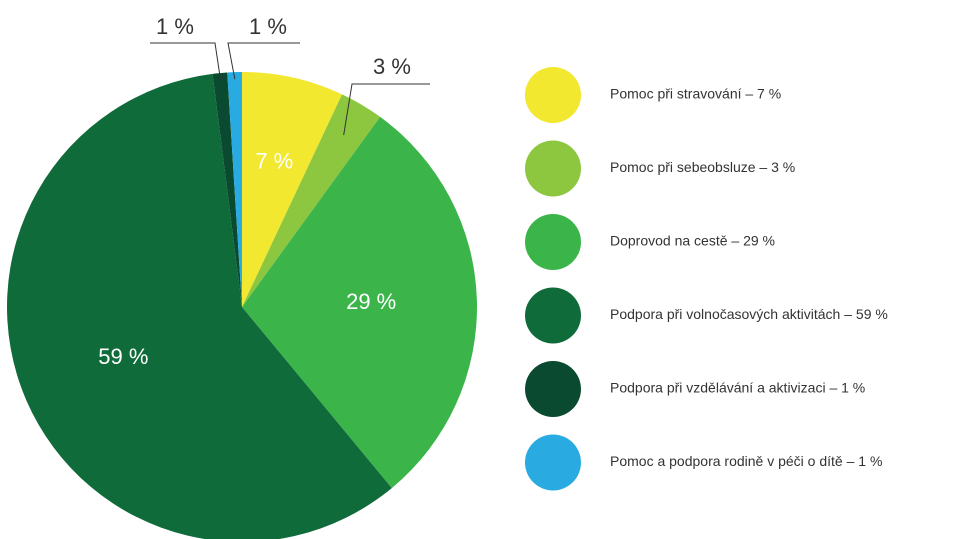 This screenshot has height=539, width=955. What do you see at coordinates (392, 66) in the screenshot?
I see `value-label: 3 %` at bounding box center [392, 66].